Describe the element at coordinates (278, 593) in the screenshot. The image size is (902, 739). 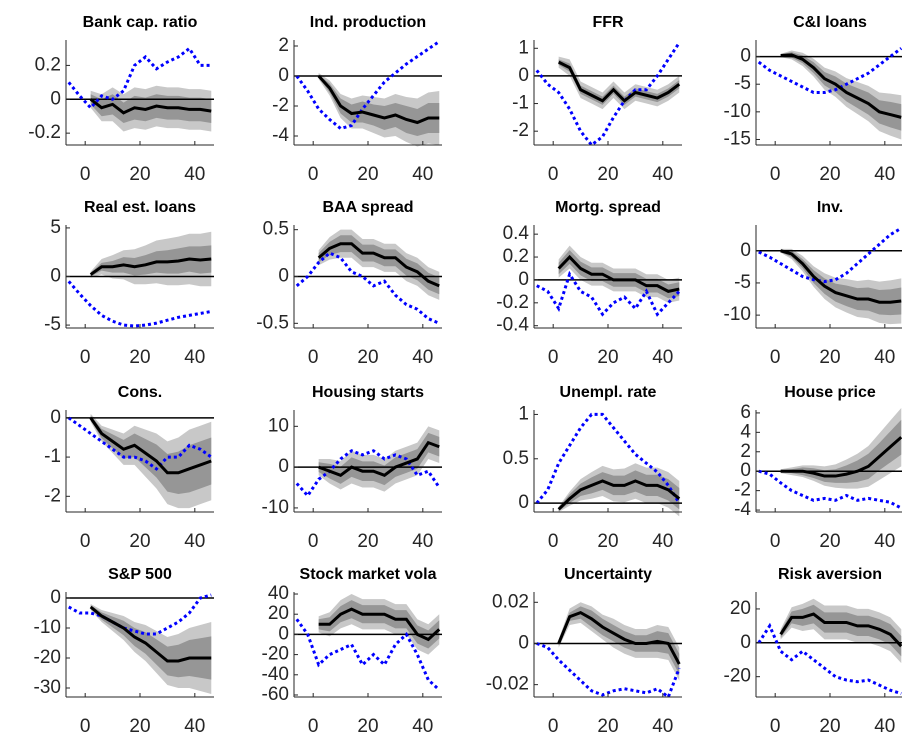
I see `y-tick-label: 40` at that location.